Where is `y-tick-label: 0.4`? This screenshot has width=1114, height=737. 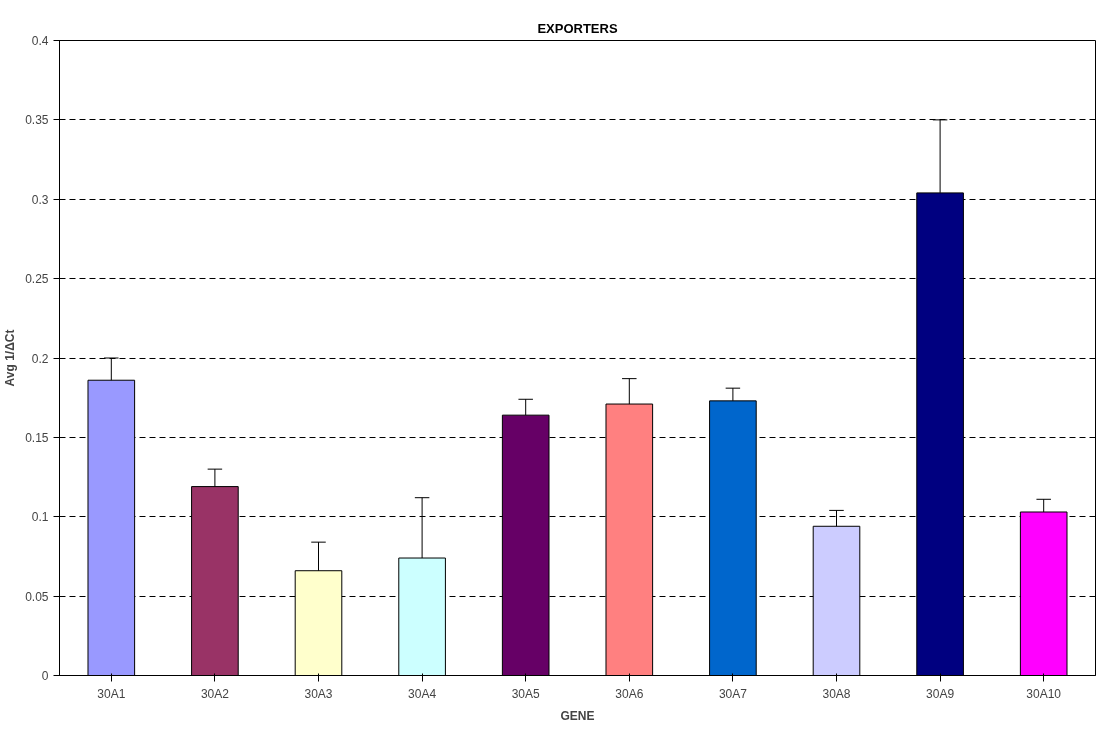 y-tick-label: 0.4 is located at coordinates (40, 41).